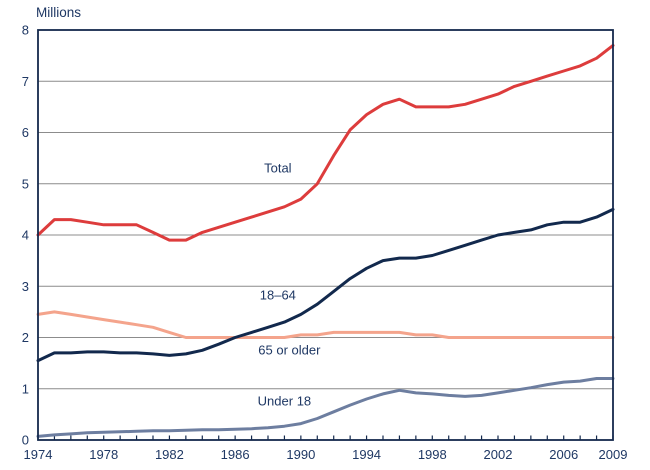  What do you see at coordinates (25, 81) in the screenshot?
I see `y-tick-label: 7` at bounding box center [25, 81].